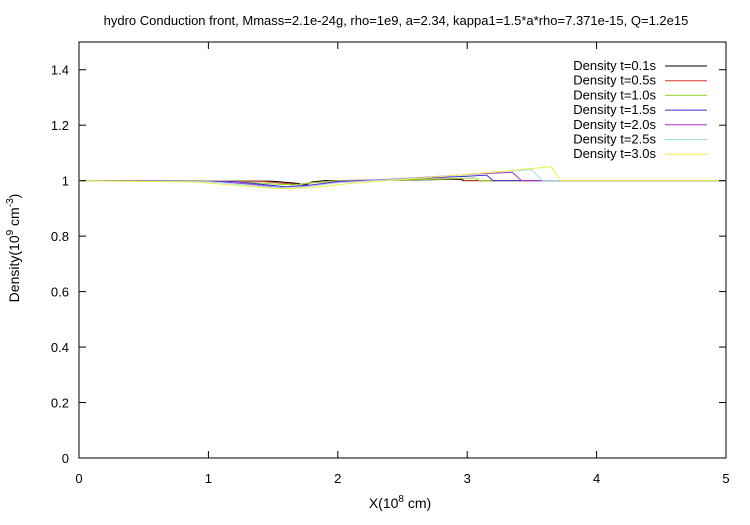 The height and width of the screenshot is (525, 750). What do you see at coordinates (614, 80) in the screenshot?
I see `legend-label-2: Density t=0.5s` at bounding box center [614, 80].